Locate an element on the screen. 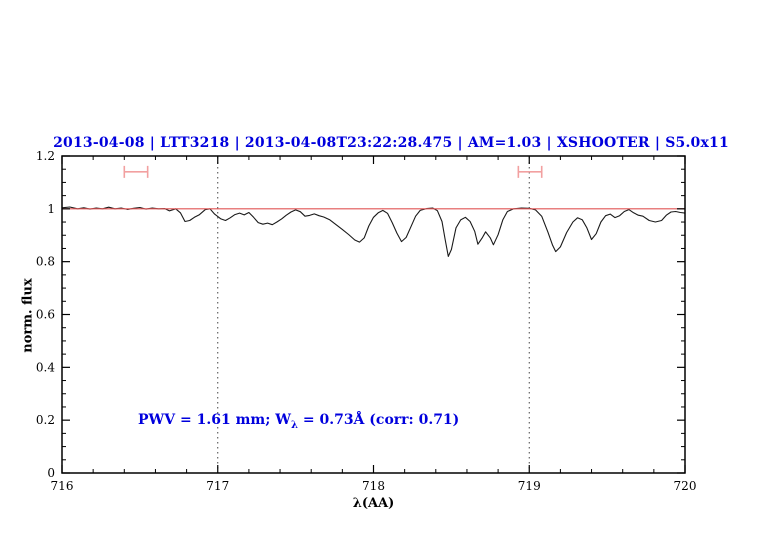 The image size is (782, 542). y-tick-label: 0.8 is located at coordinates (45, 262).